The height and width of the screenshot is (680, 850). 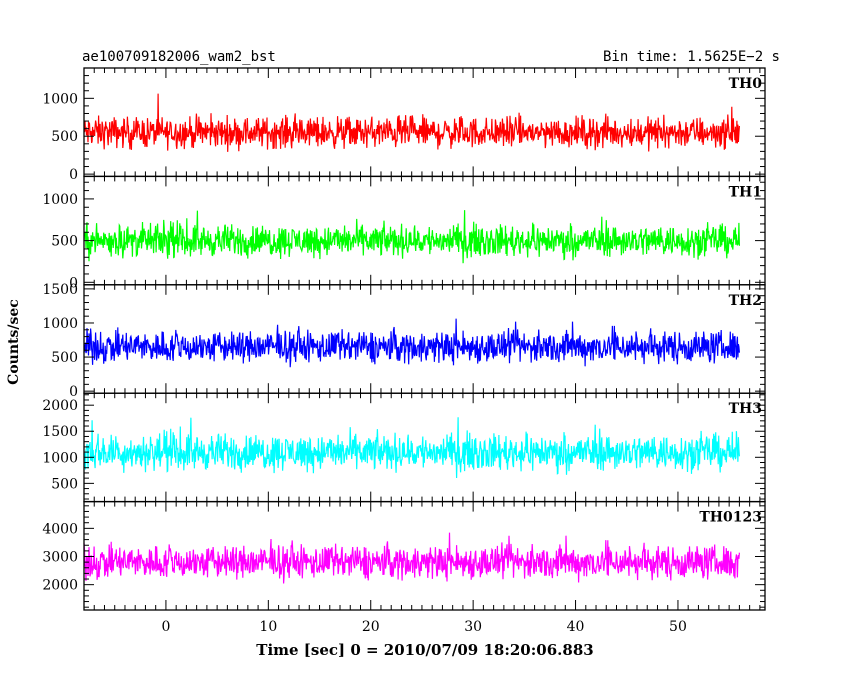 What do you see at coordinates (179, 57) in the screenshot?
I see `chart-title: ae100709182006_wam2_bst` at bounding box center [179, 57].